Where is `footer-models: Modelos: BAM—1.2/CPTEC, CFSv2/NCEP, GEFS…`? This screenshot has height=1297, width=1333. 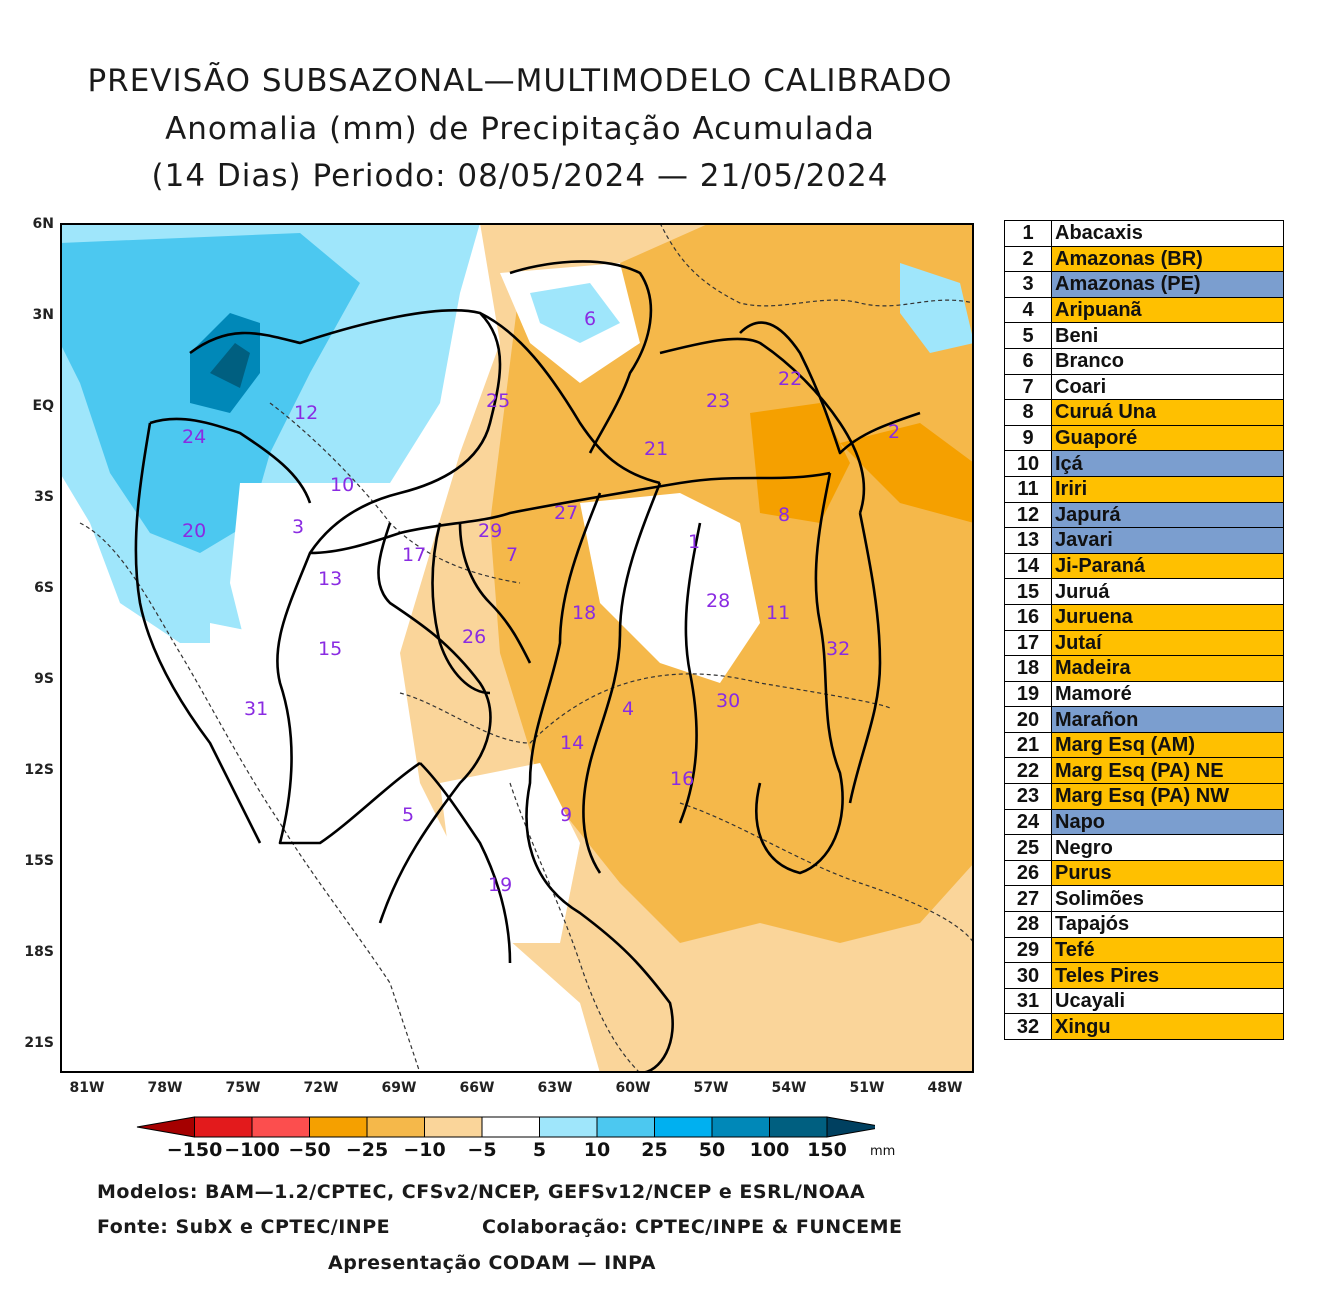 footer-models: Modelos: BAM—1.2/CPTEC, CFSv2/NCEP, GEFS… is located at coordinates (481, 1192).